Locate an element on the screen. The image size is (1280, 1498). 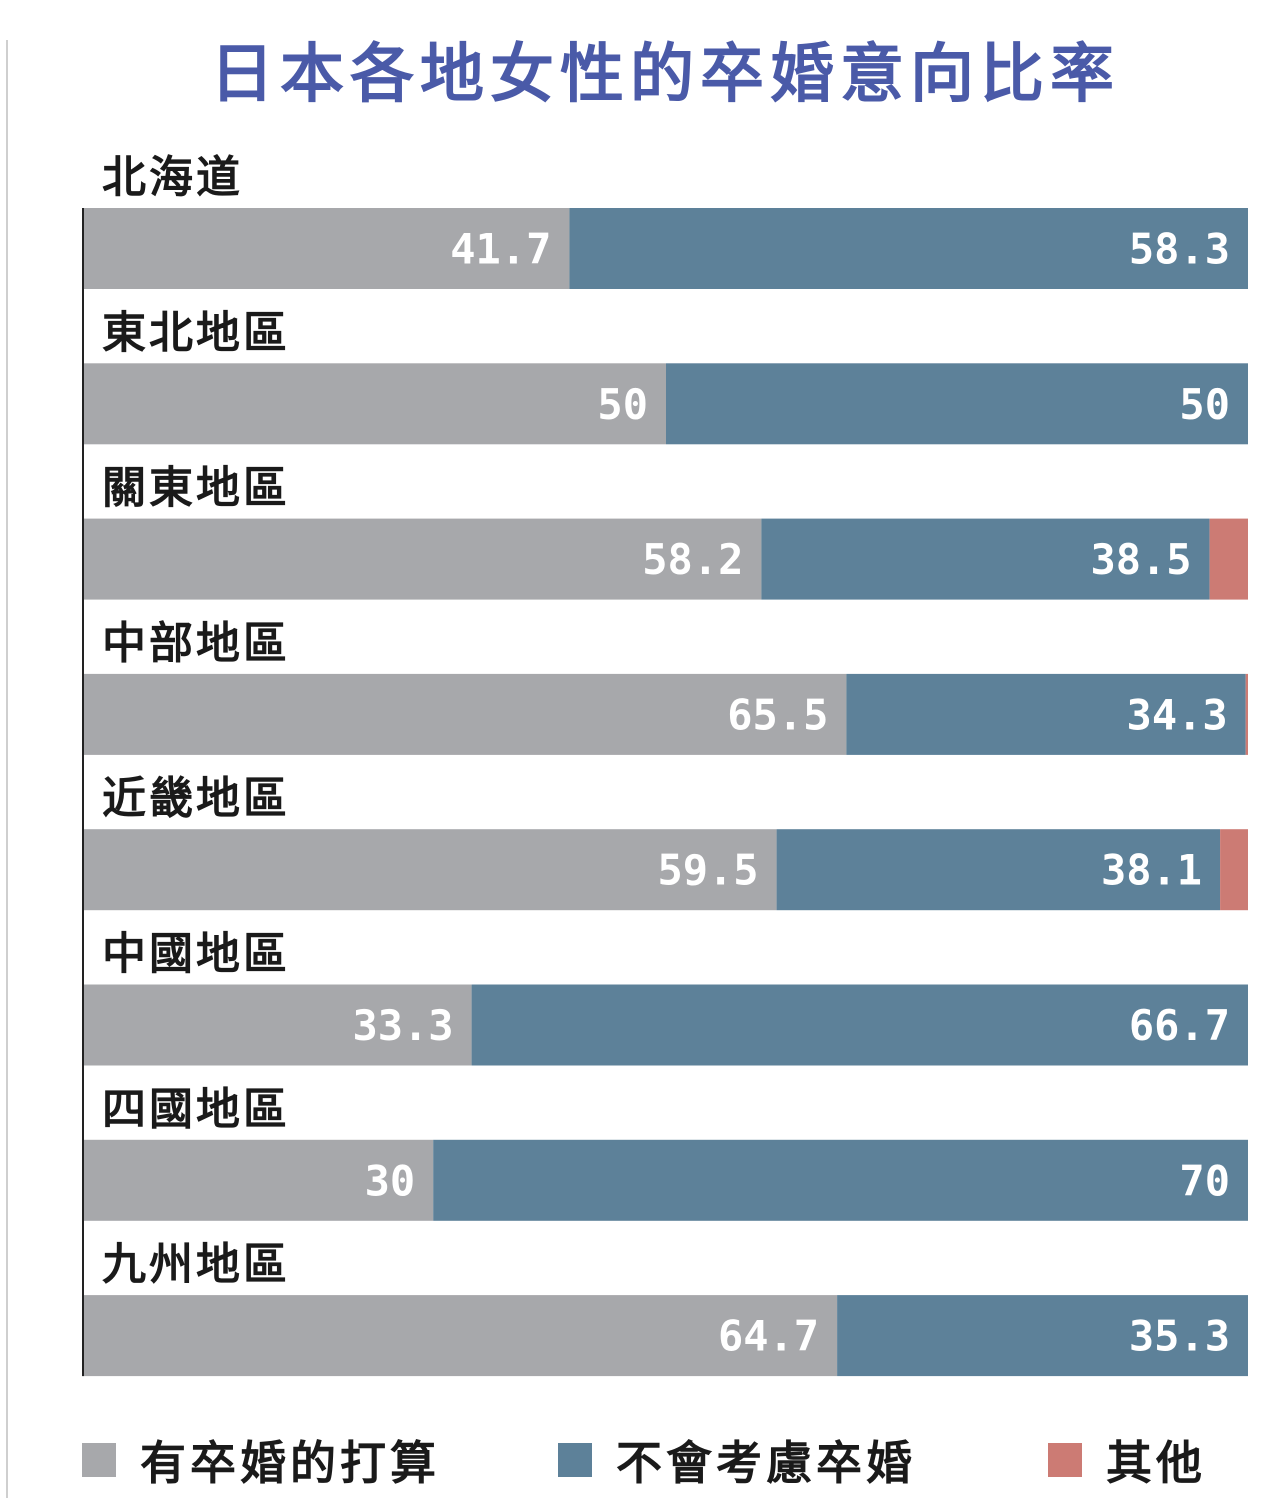
category-label-1: 北海道 is located at coordinates (172, 177).